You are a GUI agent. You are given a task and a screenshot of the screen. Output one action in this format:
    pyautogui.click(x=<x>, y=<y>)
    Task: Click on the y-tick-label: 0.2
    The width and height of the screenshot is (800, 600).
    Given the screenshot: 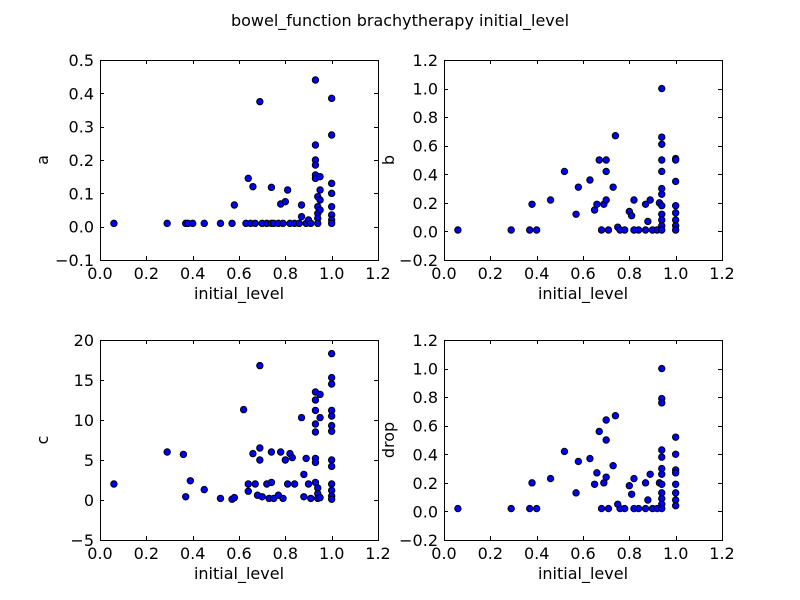 What is the action you would take?
    pyautogui.click(x=425, y=203)
    